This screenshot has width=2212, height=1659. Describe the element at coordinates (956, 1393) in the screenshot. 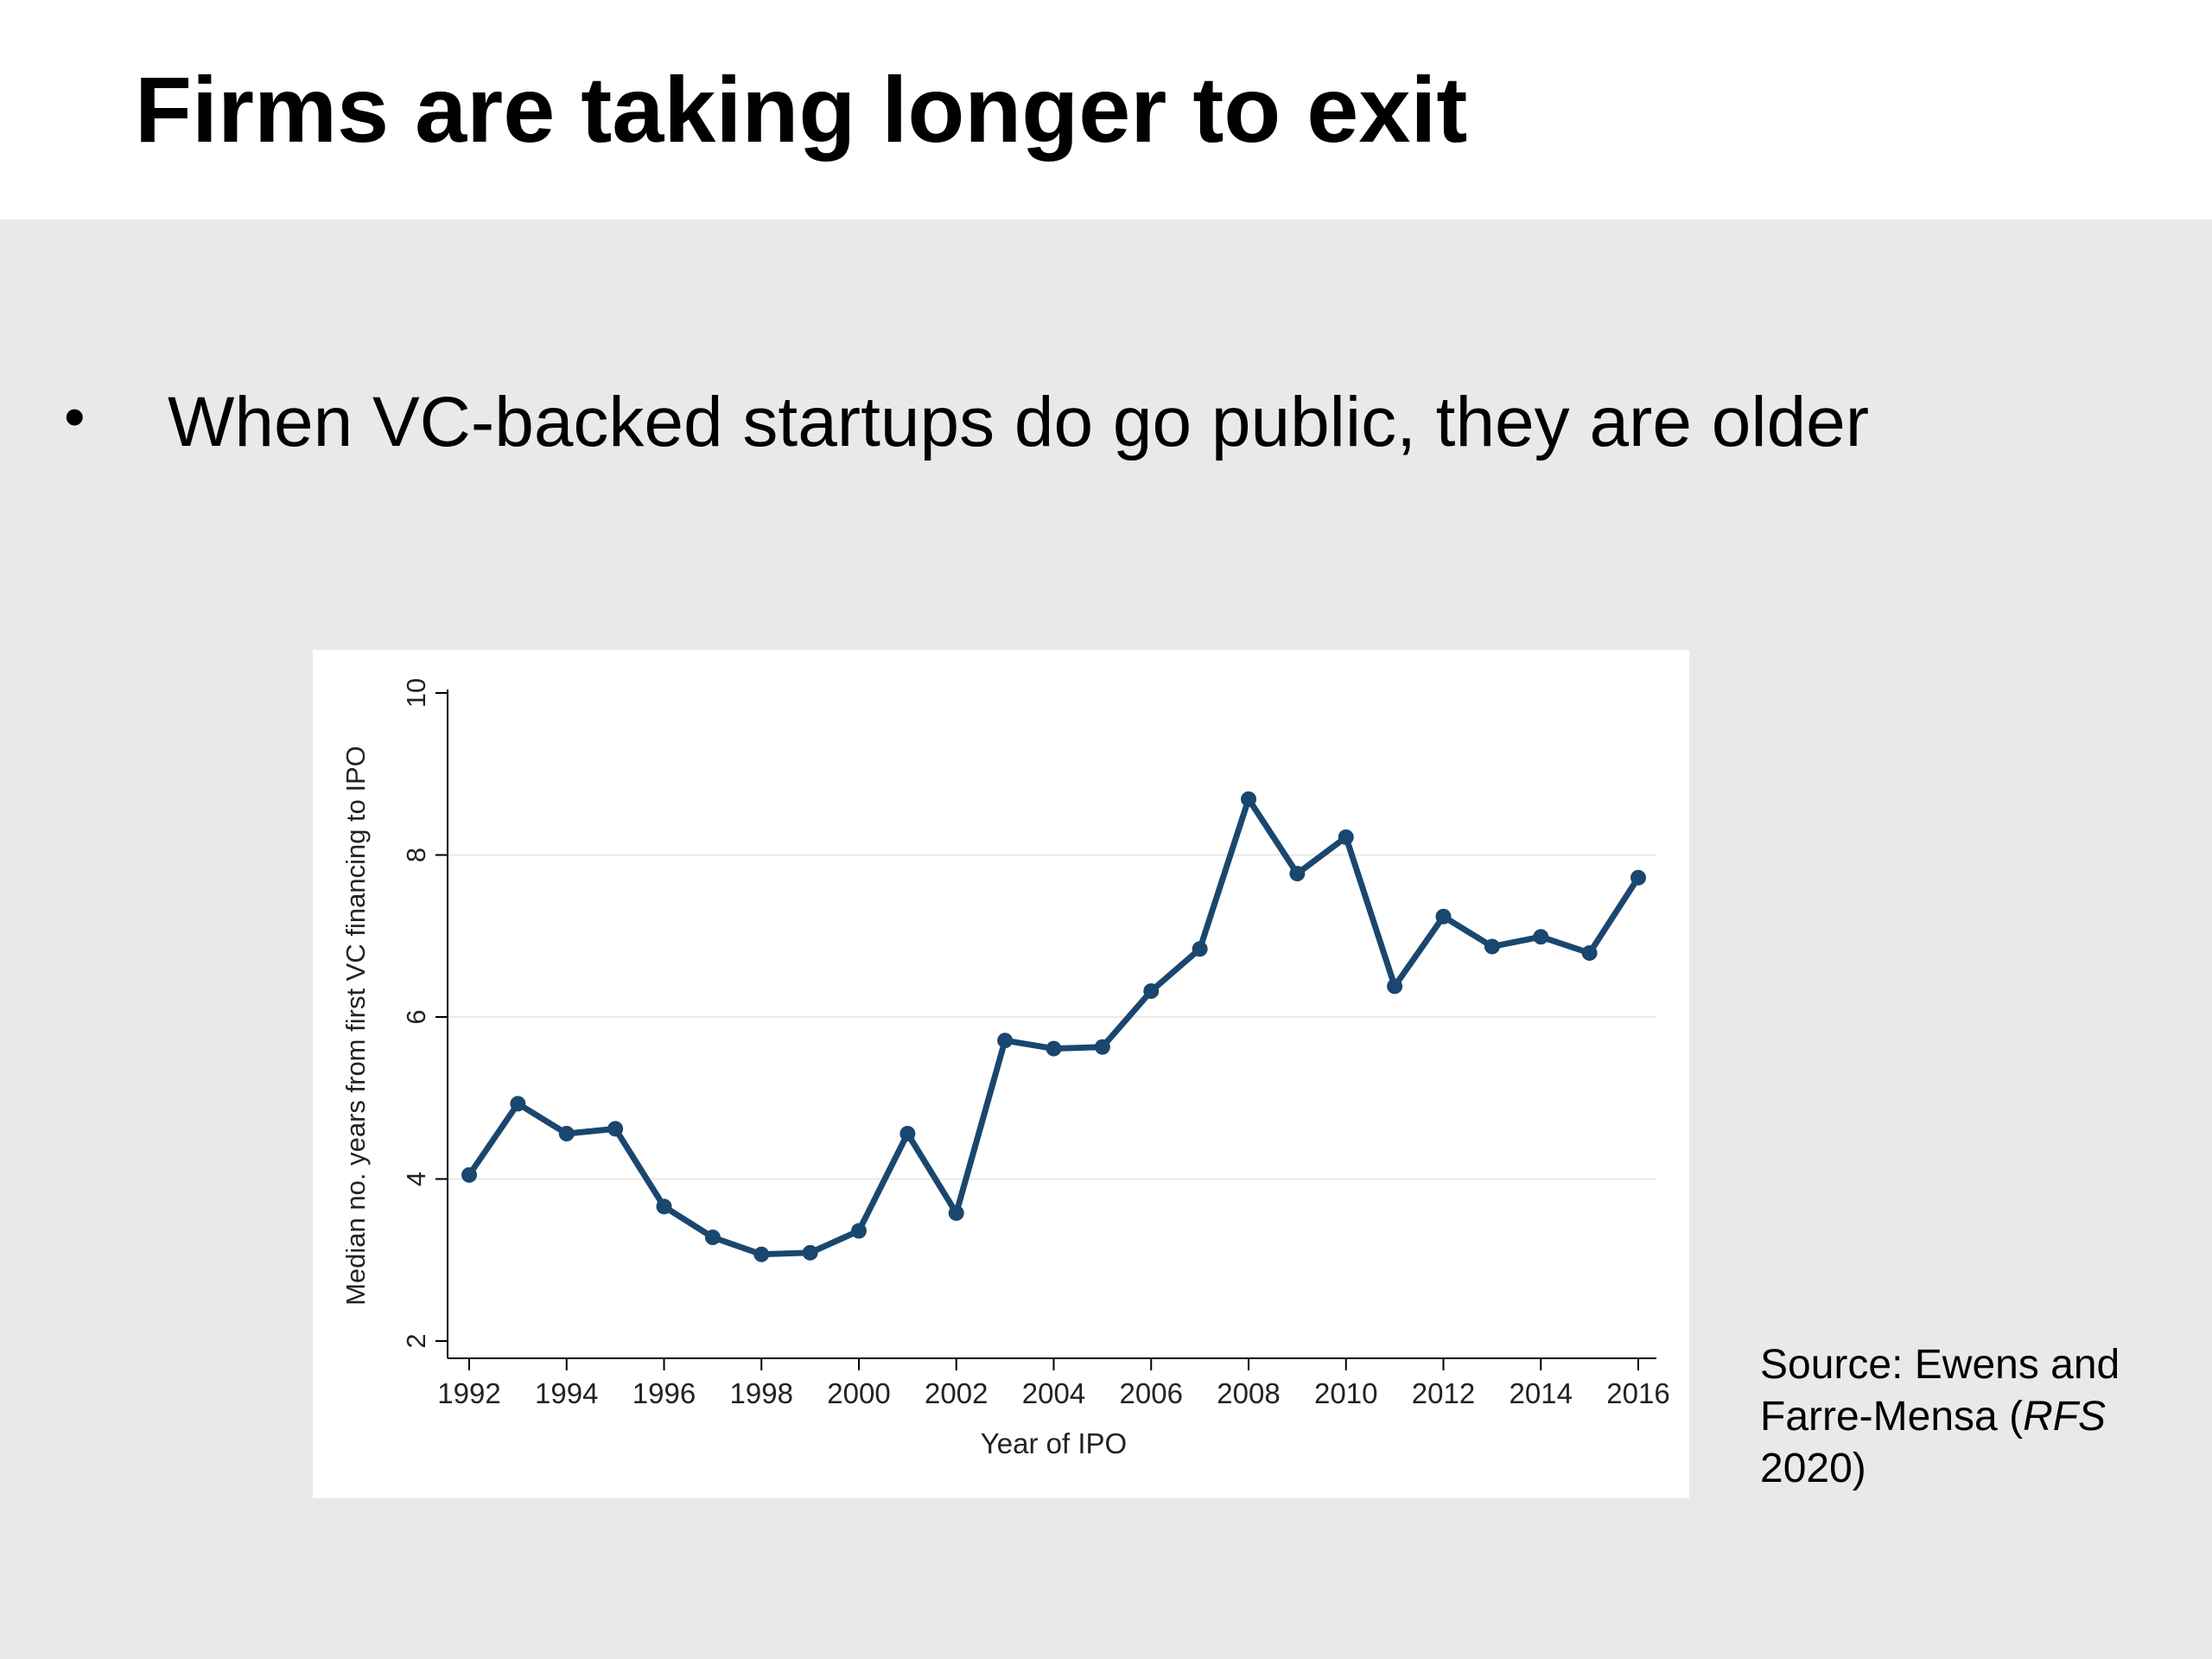

I see `x-tick-label: 2002` at that location.